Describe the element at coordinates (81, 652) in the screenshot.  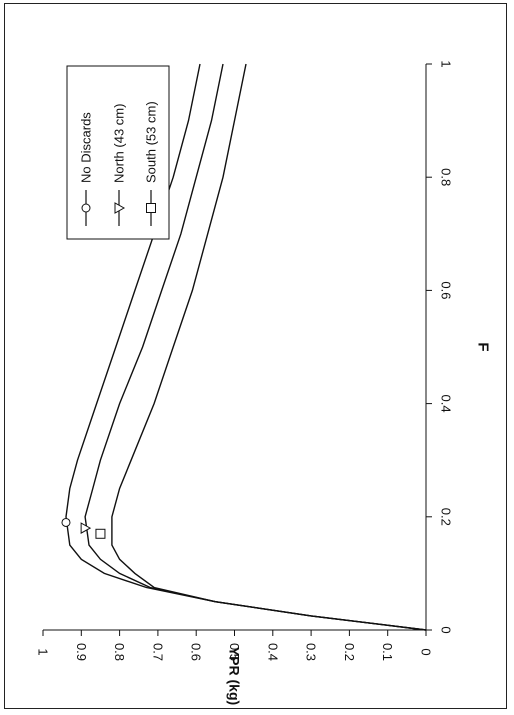
I see `y-tick-label-9: 0.9` at that location.